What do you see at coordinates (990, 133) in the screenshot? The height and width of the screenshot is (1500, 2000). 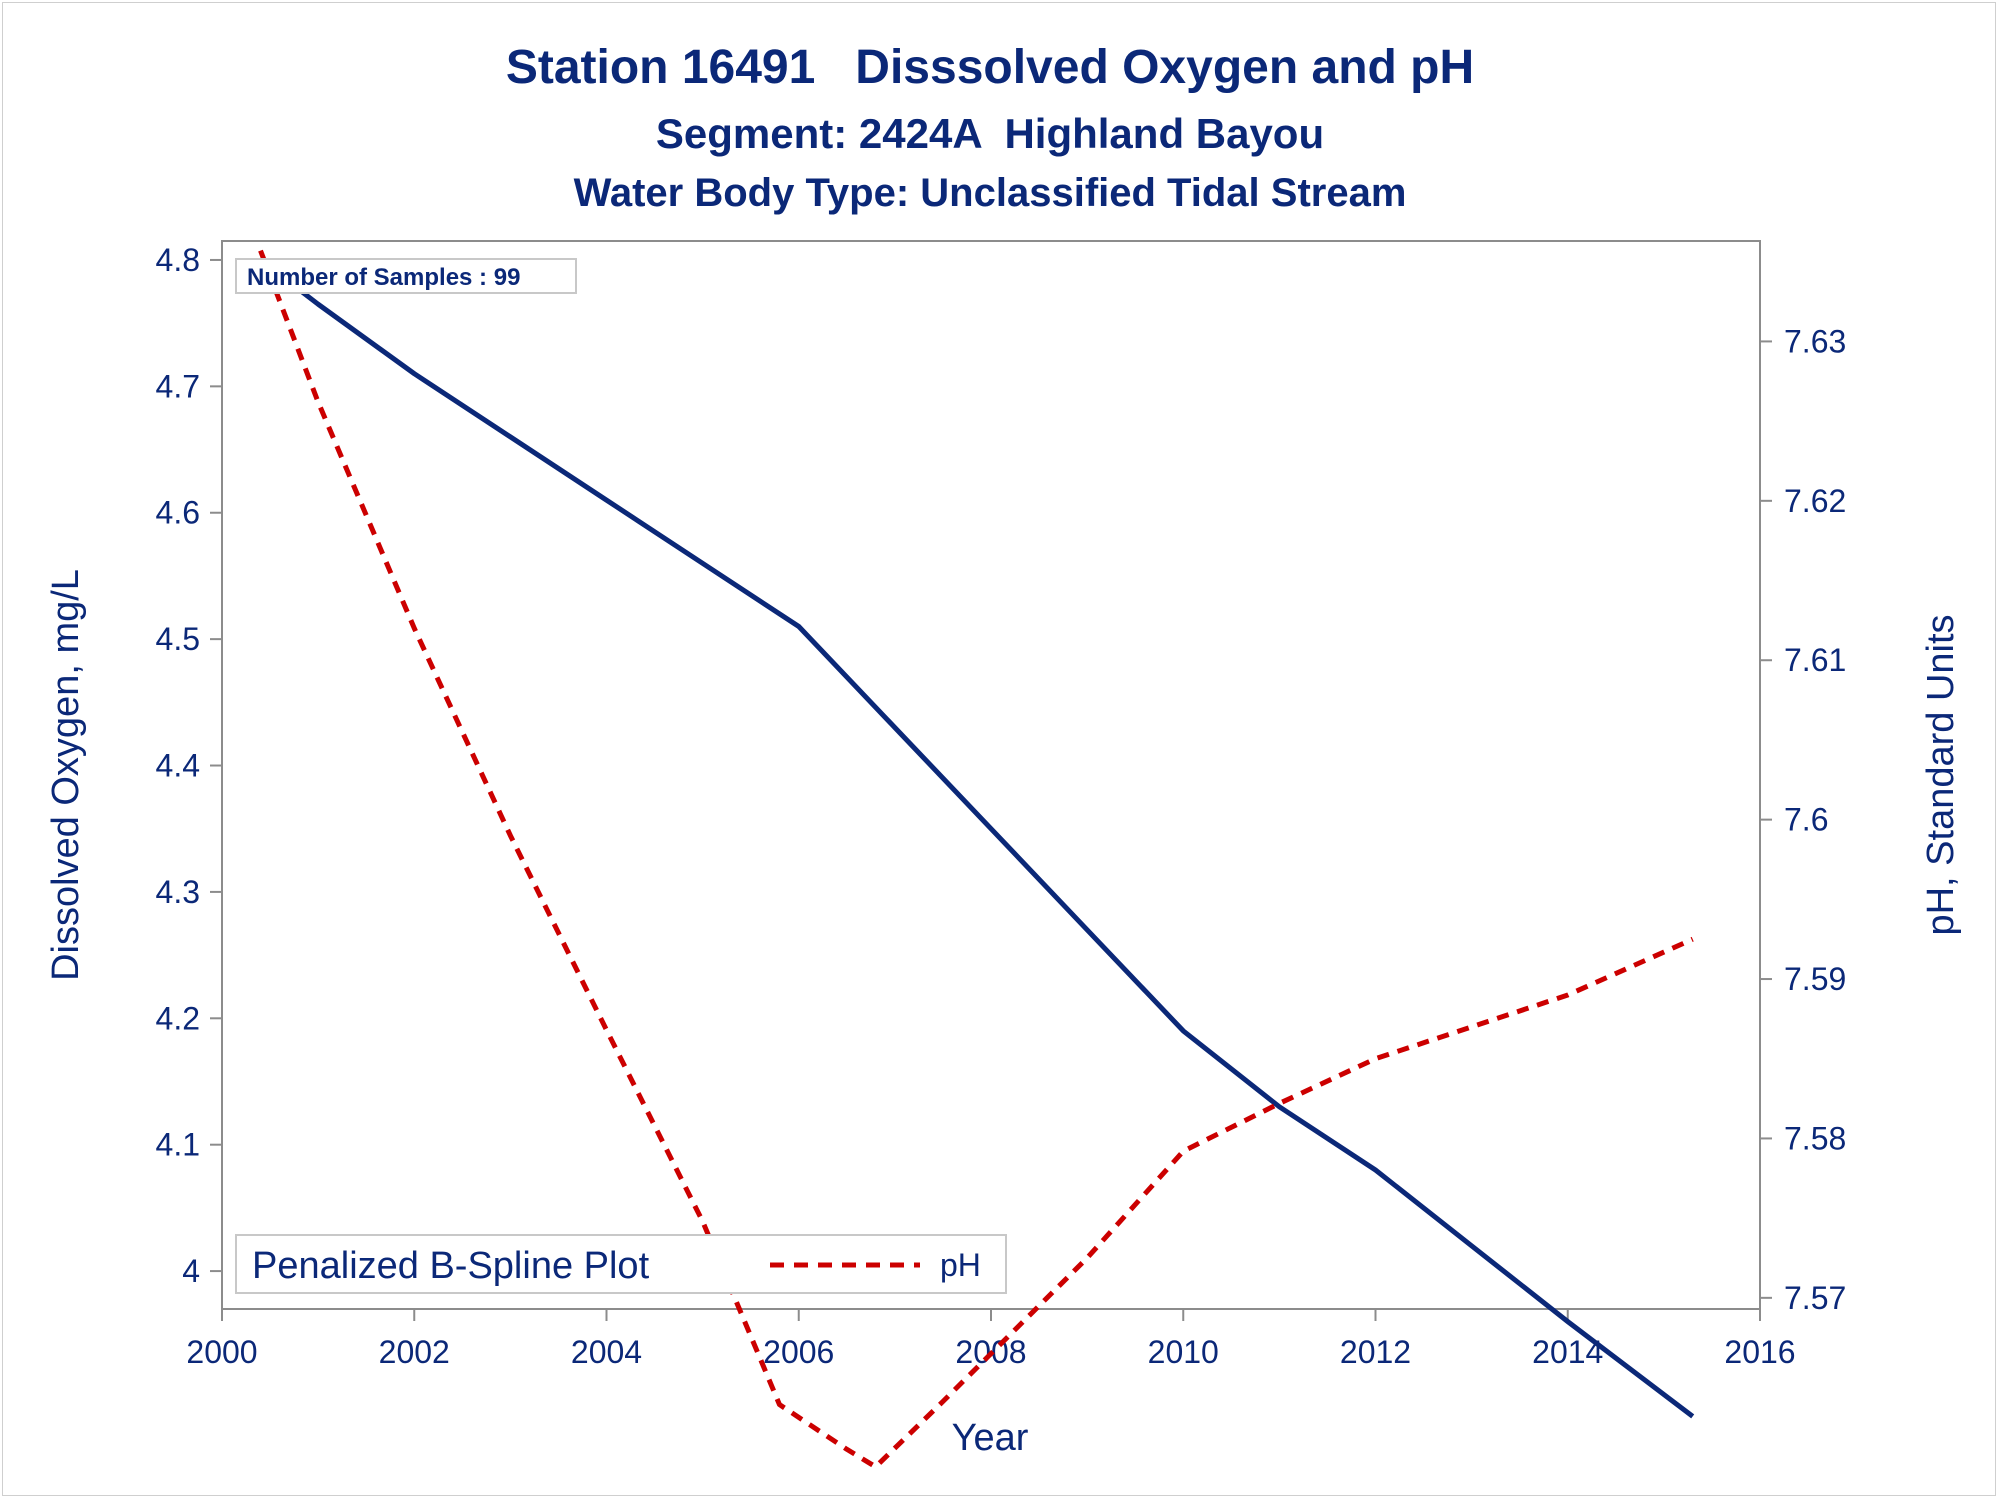 I see `chart-subtitle-segment: Segment: 2424A Highland Bayou` at bounding box center [990, 133].